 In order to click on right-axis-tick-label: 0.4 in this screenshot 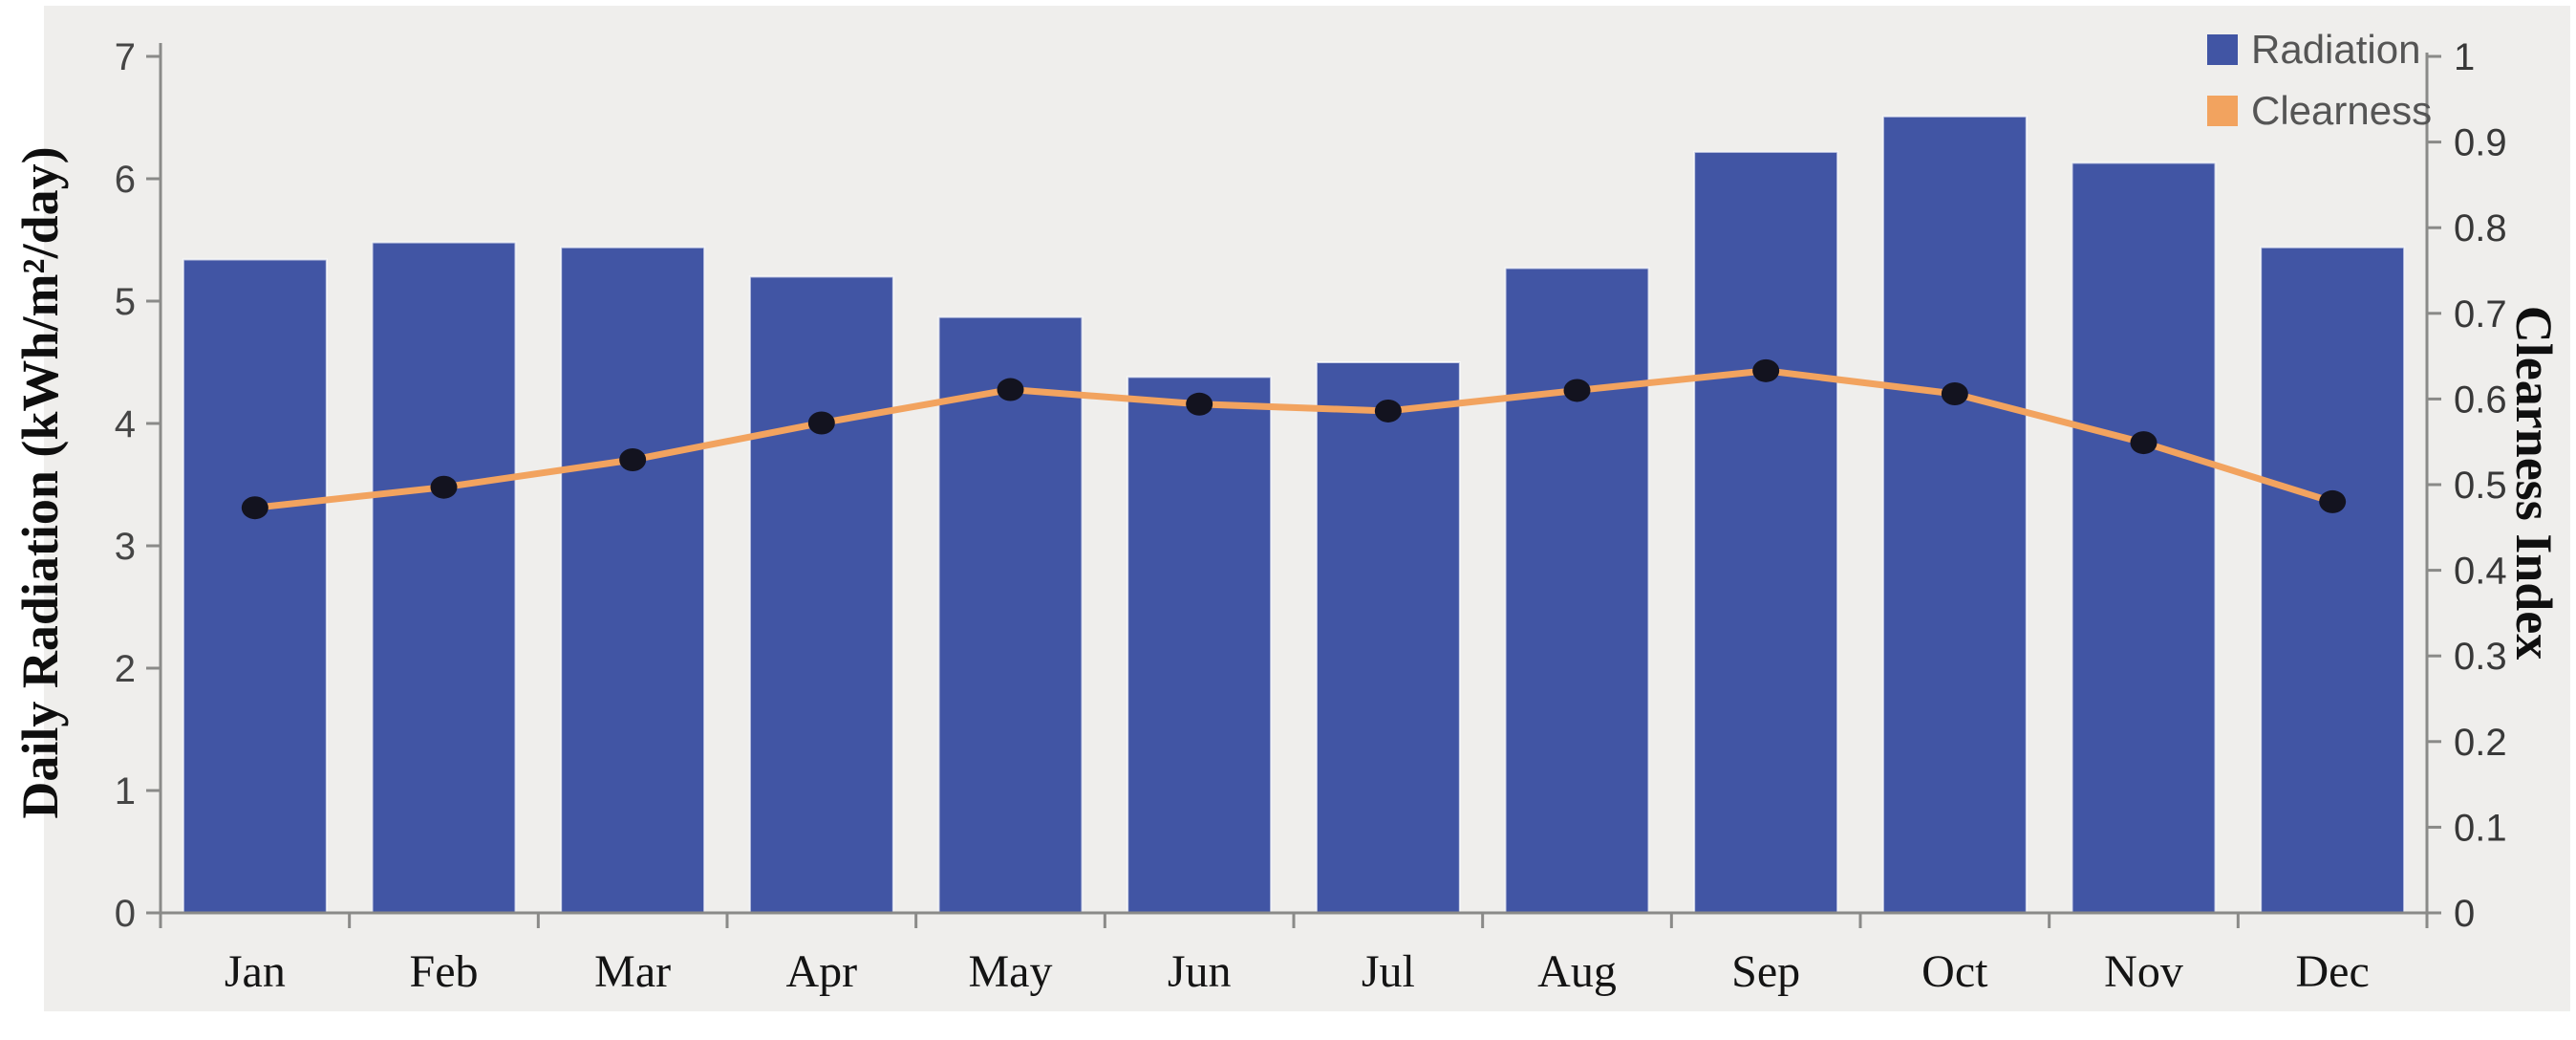, I will do `click(2480, 572)`.